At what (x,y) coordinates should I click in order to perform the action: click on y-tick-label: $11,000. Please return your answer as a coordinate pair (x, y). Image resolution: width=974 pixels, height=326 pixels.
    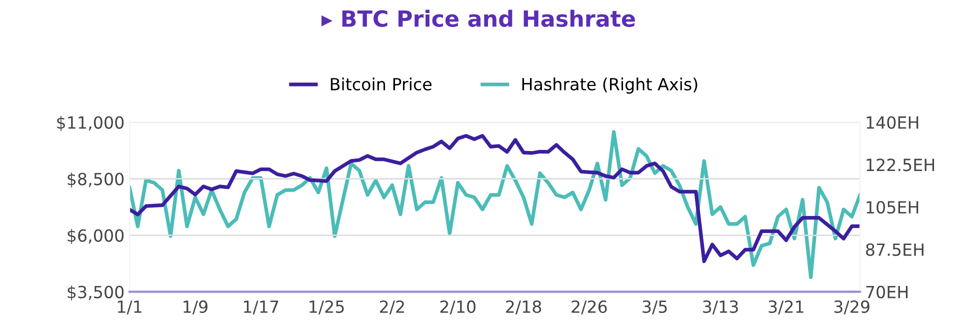
    Looking at the image, I should click on (90, 124).